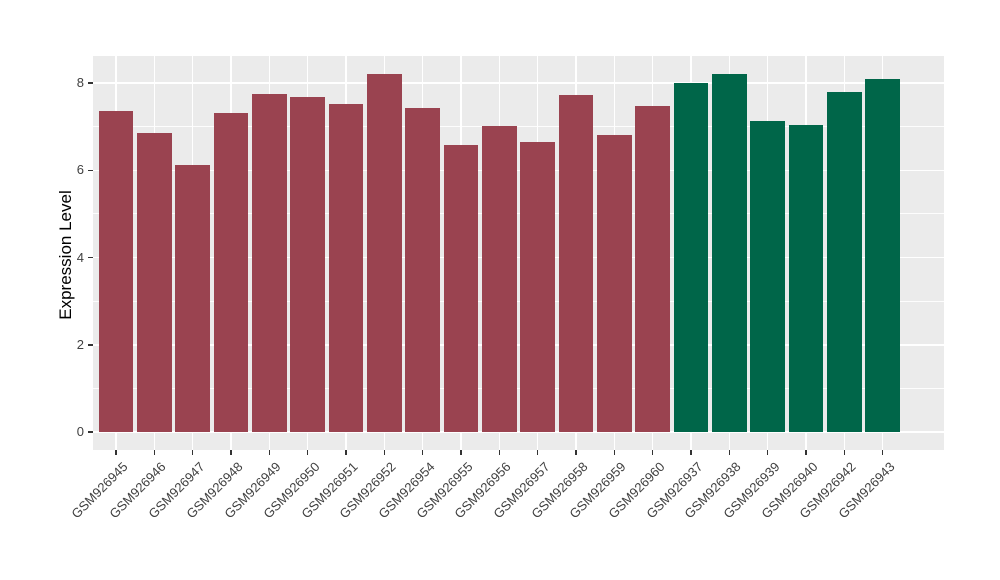 The image size is (1000, 580). What do you see at coordinates (422, 270) in the screenshot?
I see `bar-GSM926954` at bounding box center [422, 270].